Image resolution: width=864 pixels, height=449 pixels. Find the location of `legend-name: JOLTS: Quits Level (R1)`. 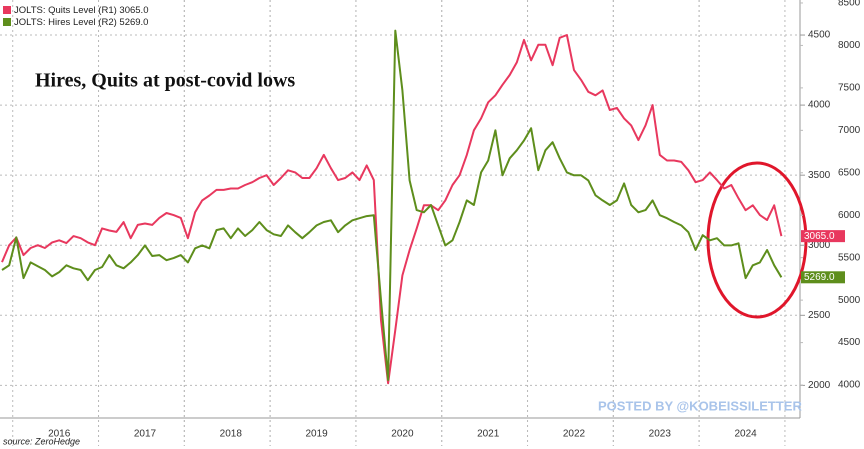

legend-name: JOLTS: Quits Level (R1) is located at coordinates (65, 10).